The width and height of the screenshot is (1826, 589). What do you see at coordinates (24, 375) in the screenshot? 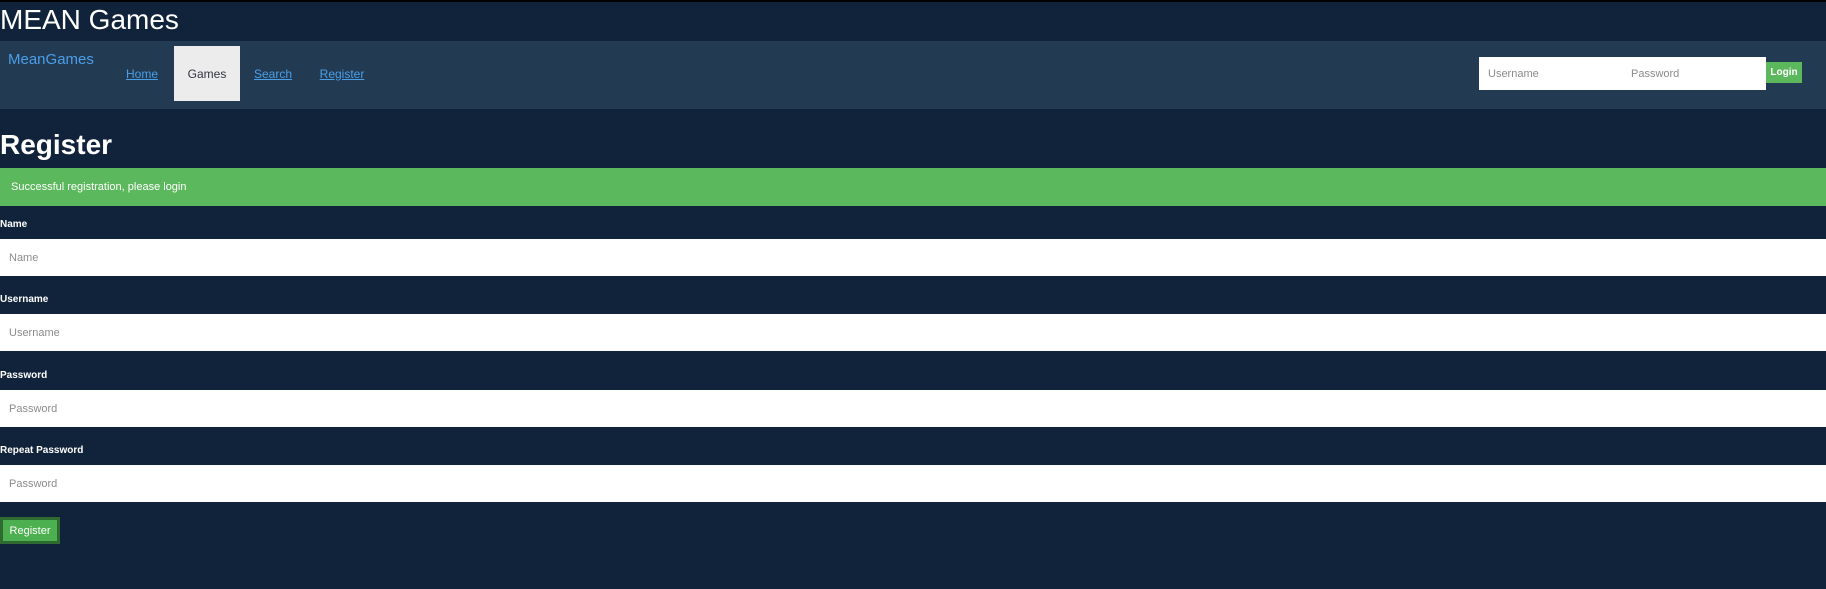
I see `password-label: Password` at bounding box center [24, 375].